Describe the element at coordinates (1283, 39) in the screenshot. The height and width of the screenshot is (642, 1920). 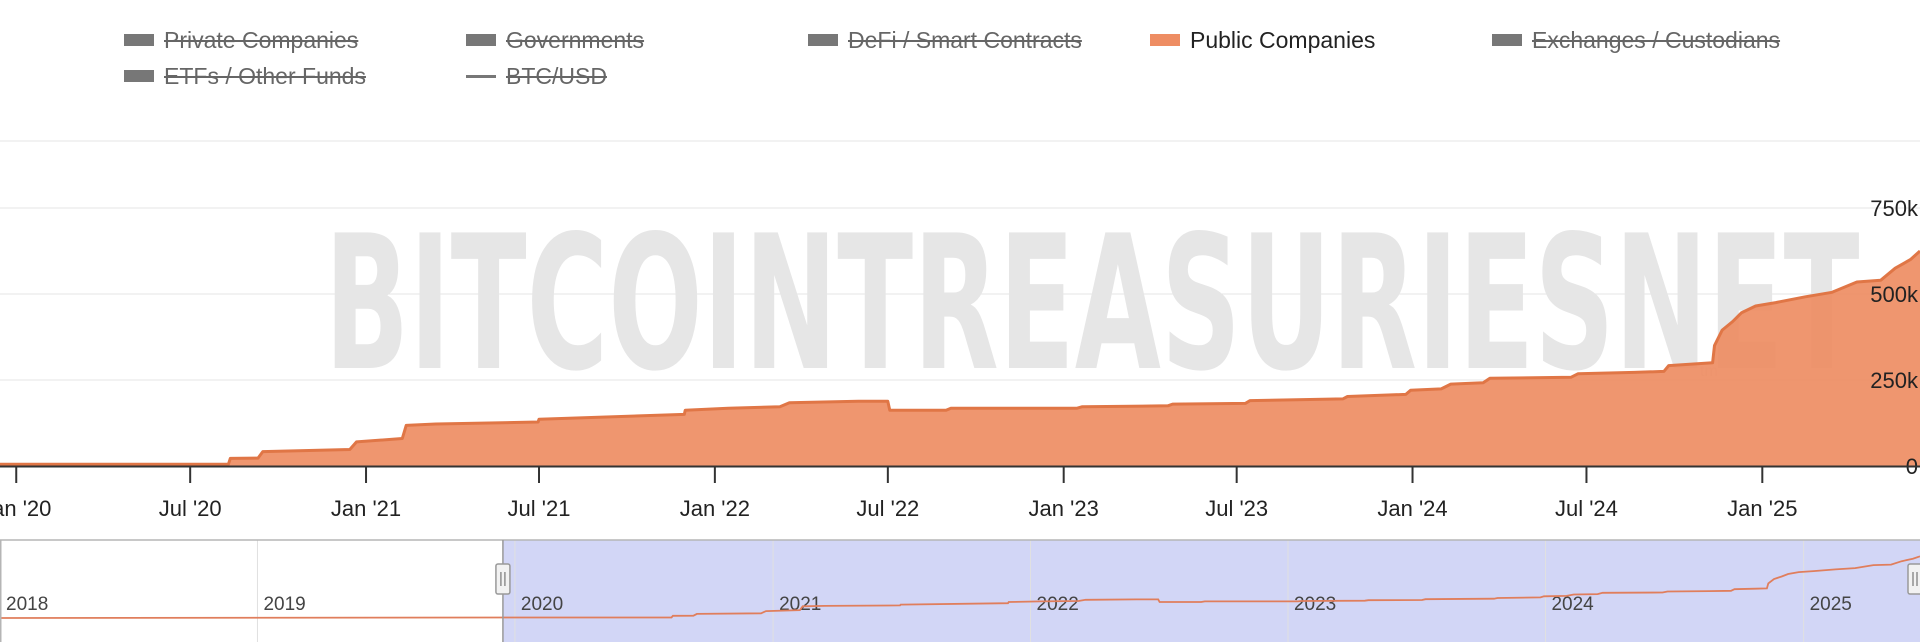
I see `legend-label: Public Companies` at that location.